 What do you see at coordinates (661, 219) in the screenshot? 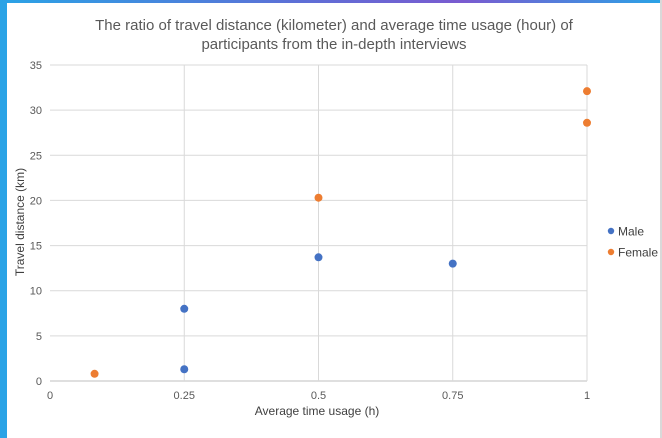
I see `frame-right-edge` at bounding box center [661, 219].